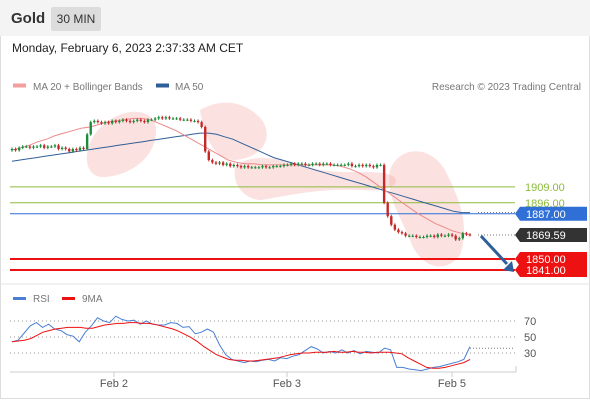 Image resolution: width=590 pixels, height=400 pixels. I want to click on bands-legend-label: MA 20 + Bollinger Bands, so click(88, 87).